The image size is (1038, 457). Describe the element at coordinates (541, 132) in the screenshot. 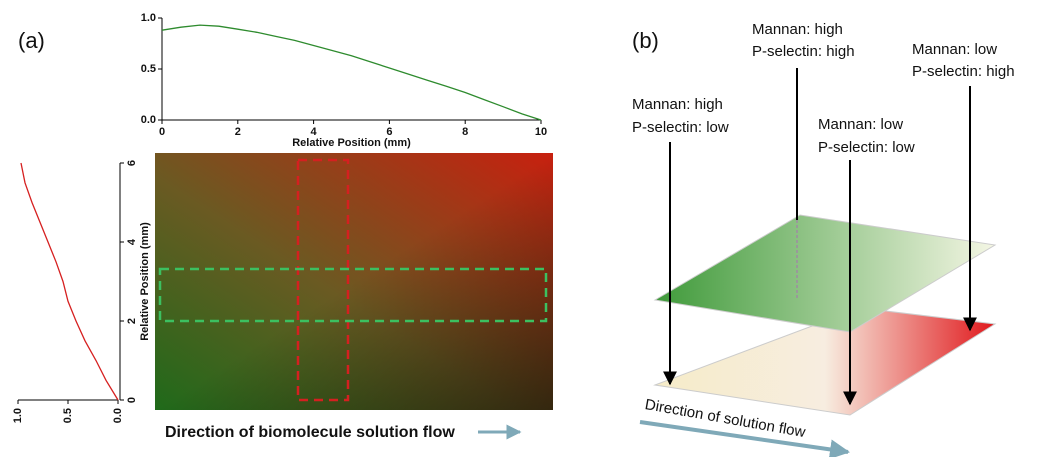

I see `x-tick-label: 10` at that location.